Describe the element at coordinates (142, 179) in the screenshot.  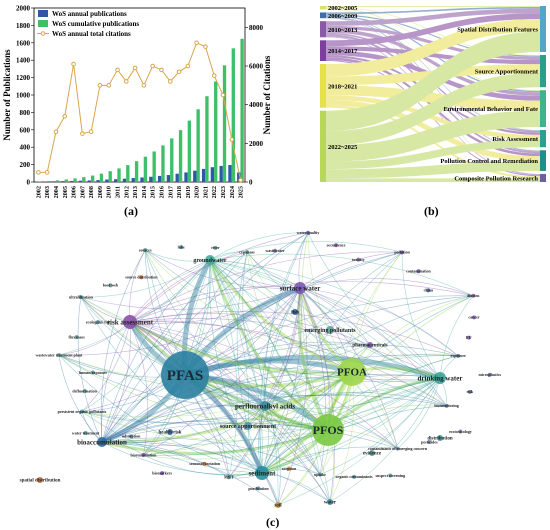
I see `bar-annual-2014` at that location.